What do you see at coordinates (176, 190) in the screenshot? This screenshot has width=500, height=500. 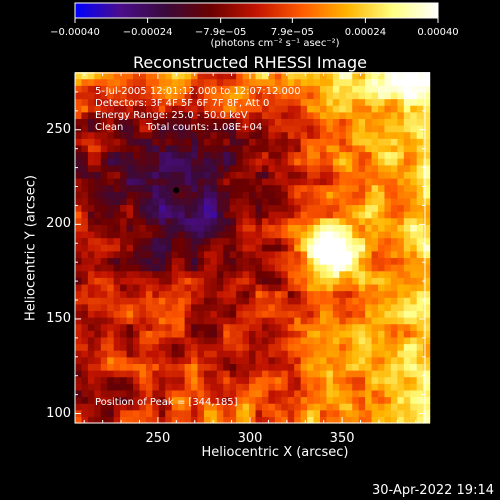 I see `markers` at bounding box center [176, 190].